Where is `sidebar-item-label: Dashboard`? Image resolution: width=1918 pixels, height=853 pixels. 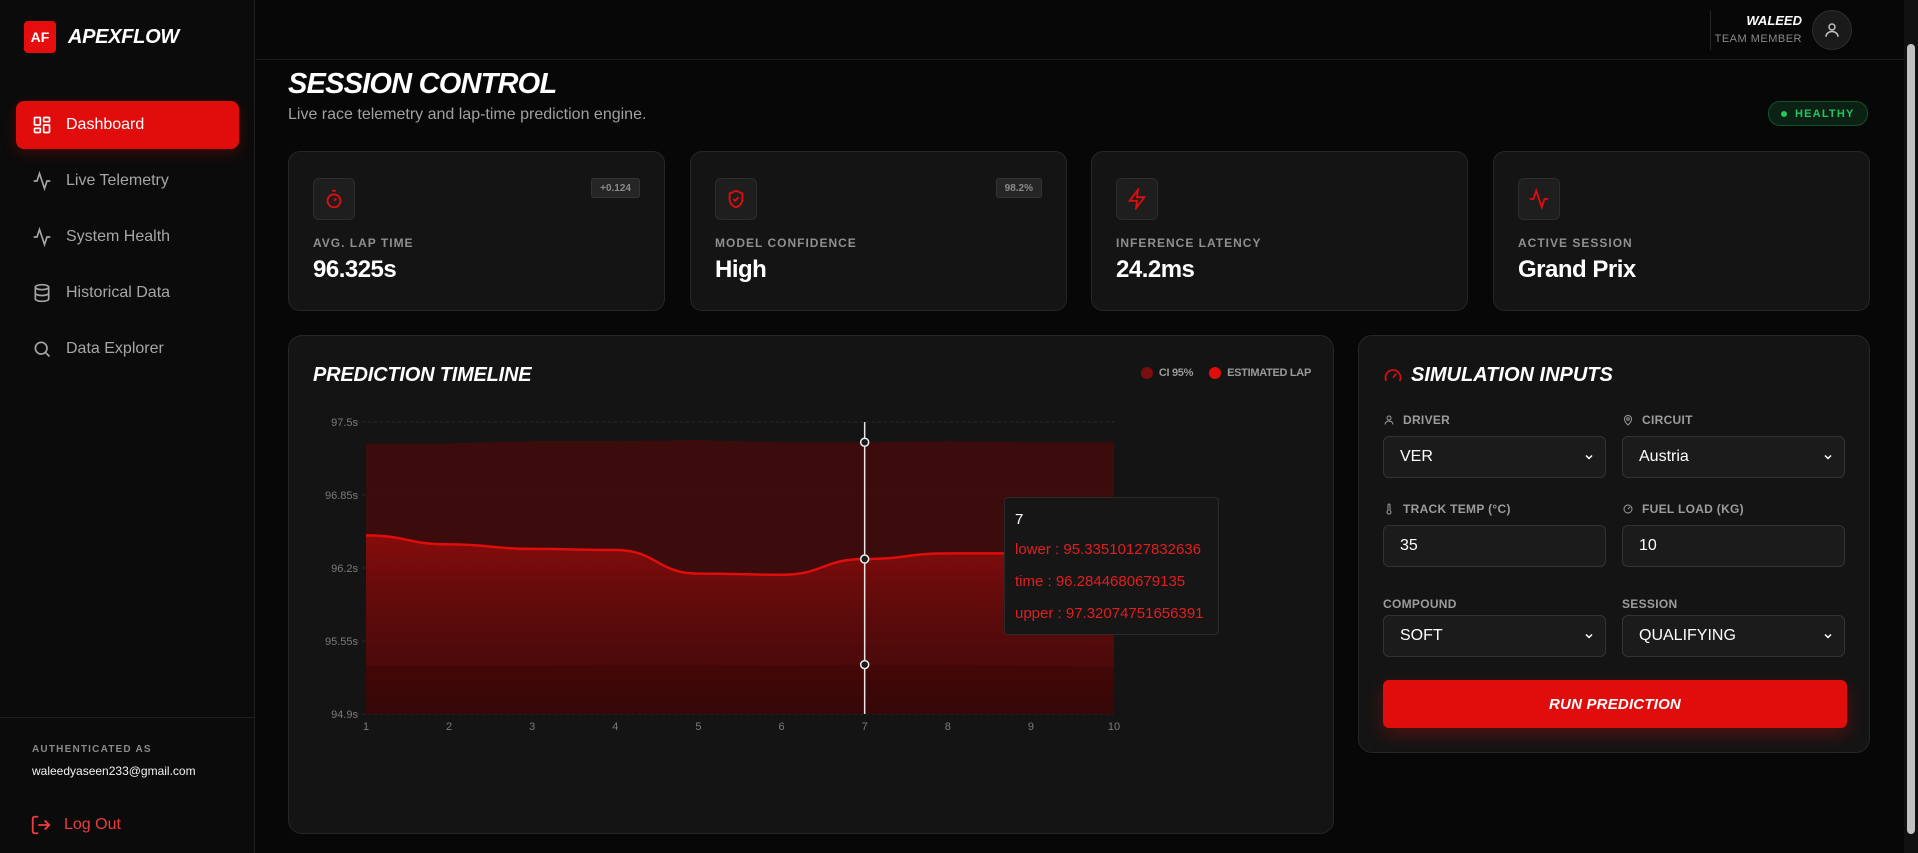 sidebar-item-label: Dashboard is located at coordinates (105, 124).